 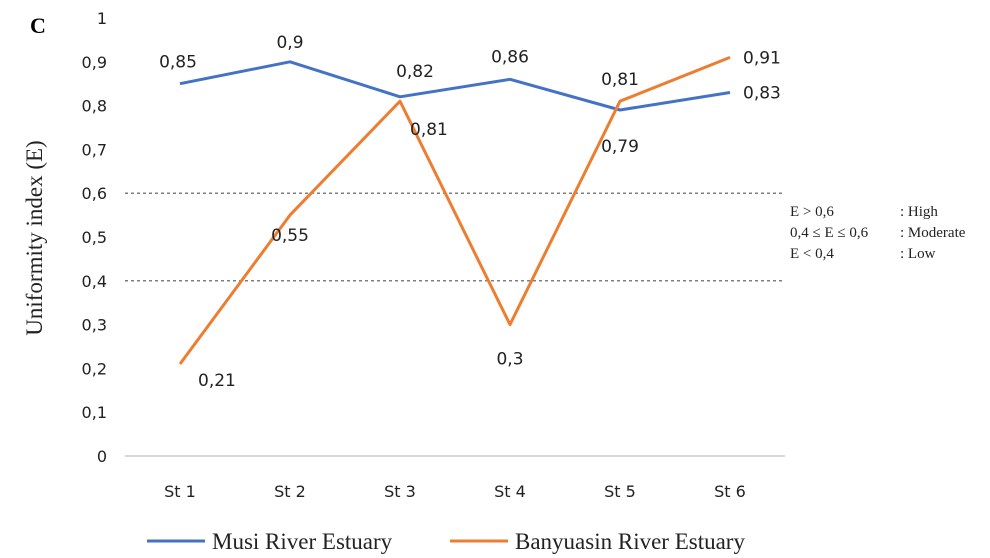 I want to click on data-label-musi: 0,83, so click(x=762, y=93).